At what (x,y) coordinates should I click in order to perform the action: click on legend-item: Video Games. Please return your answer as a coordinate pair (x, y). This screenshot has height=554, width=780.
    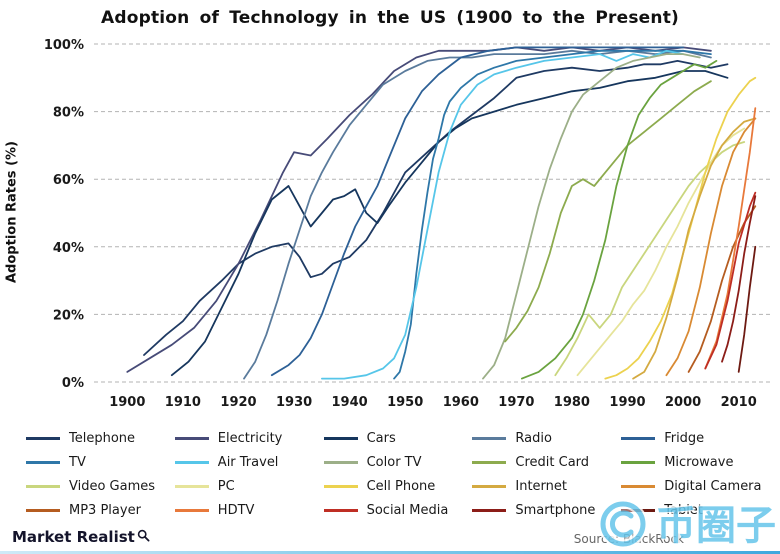
    Looking at the image, I should click on (100, 486).